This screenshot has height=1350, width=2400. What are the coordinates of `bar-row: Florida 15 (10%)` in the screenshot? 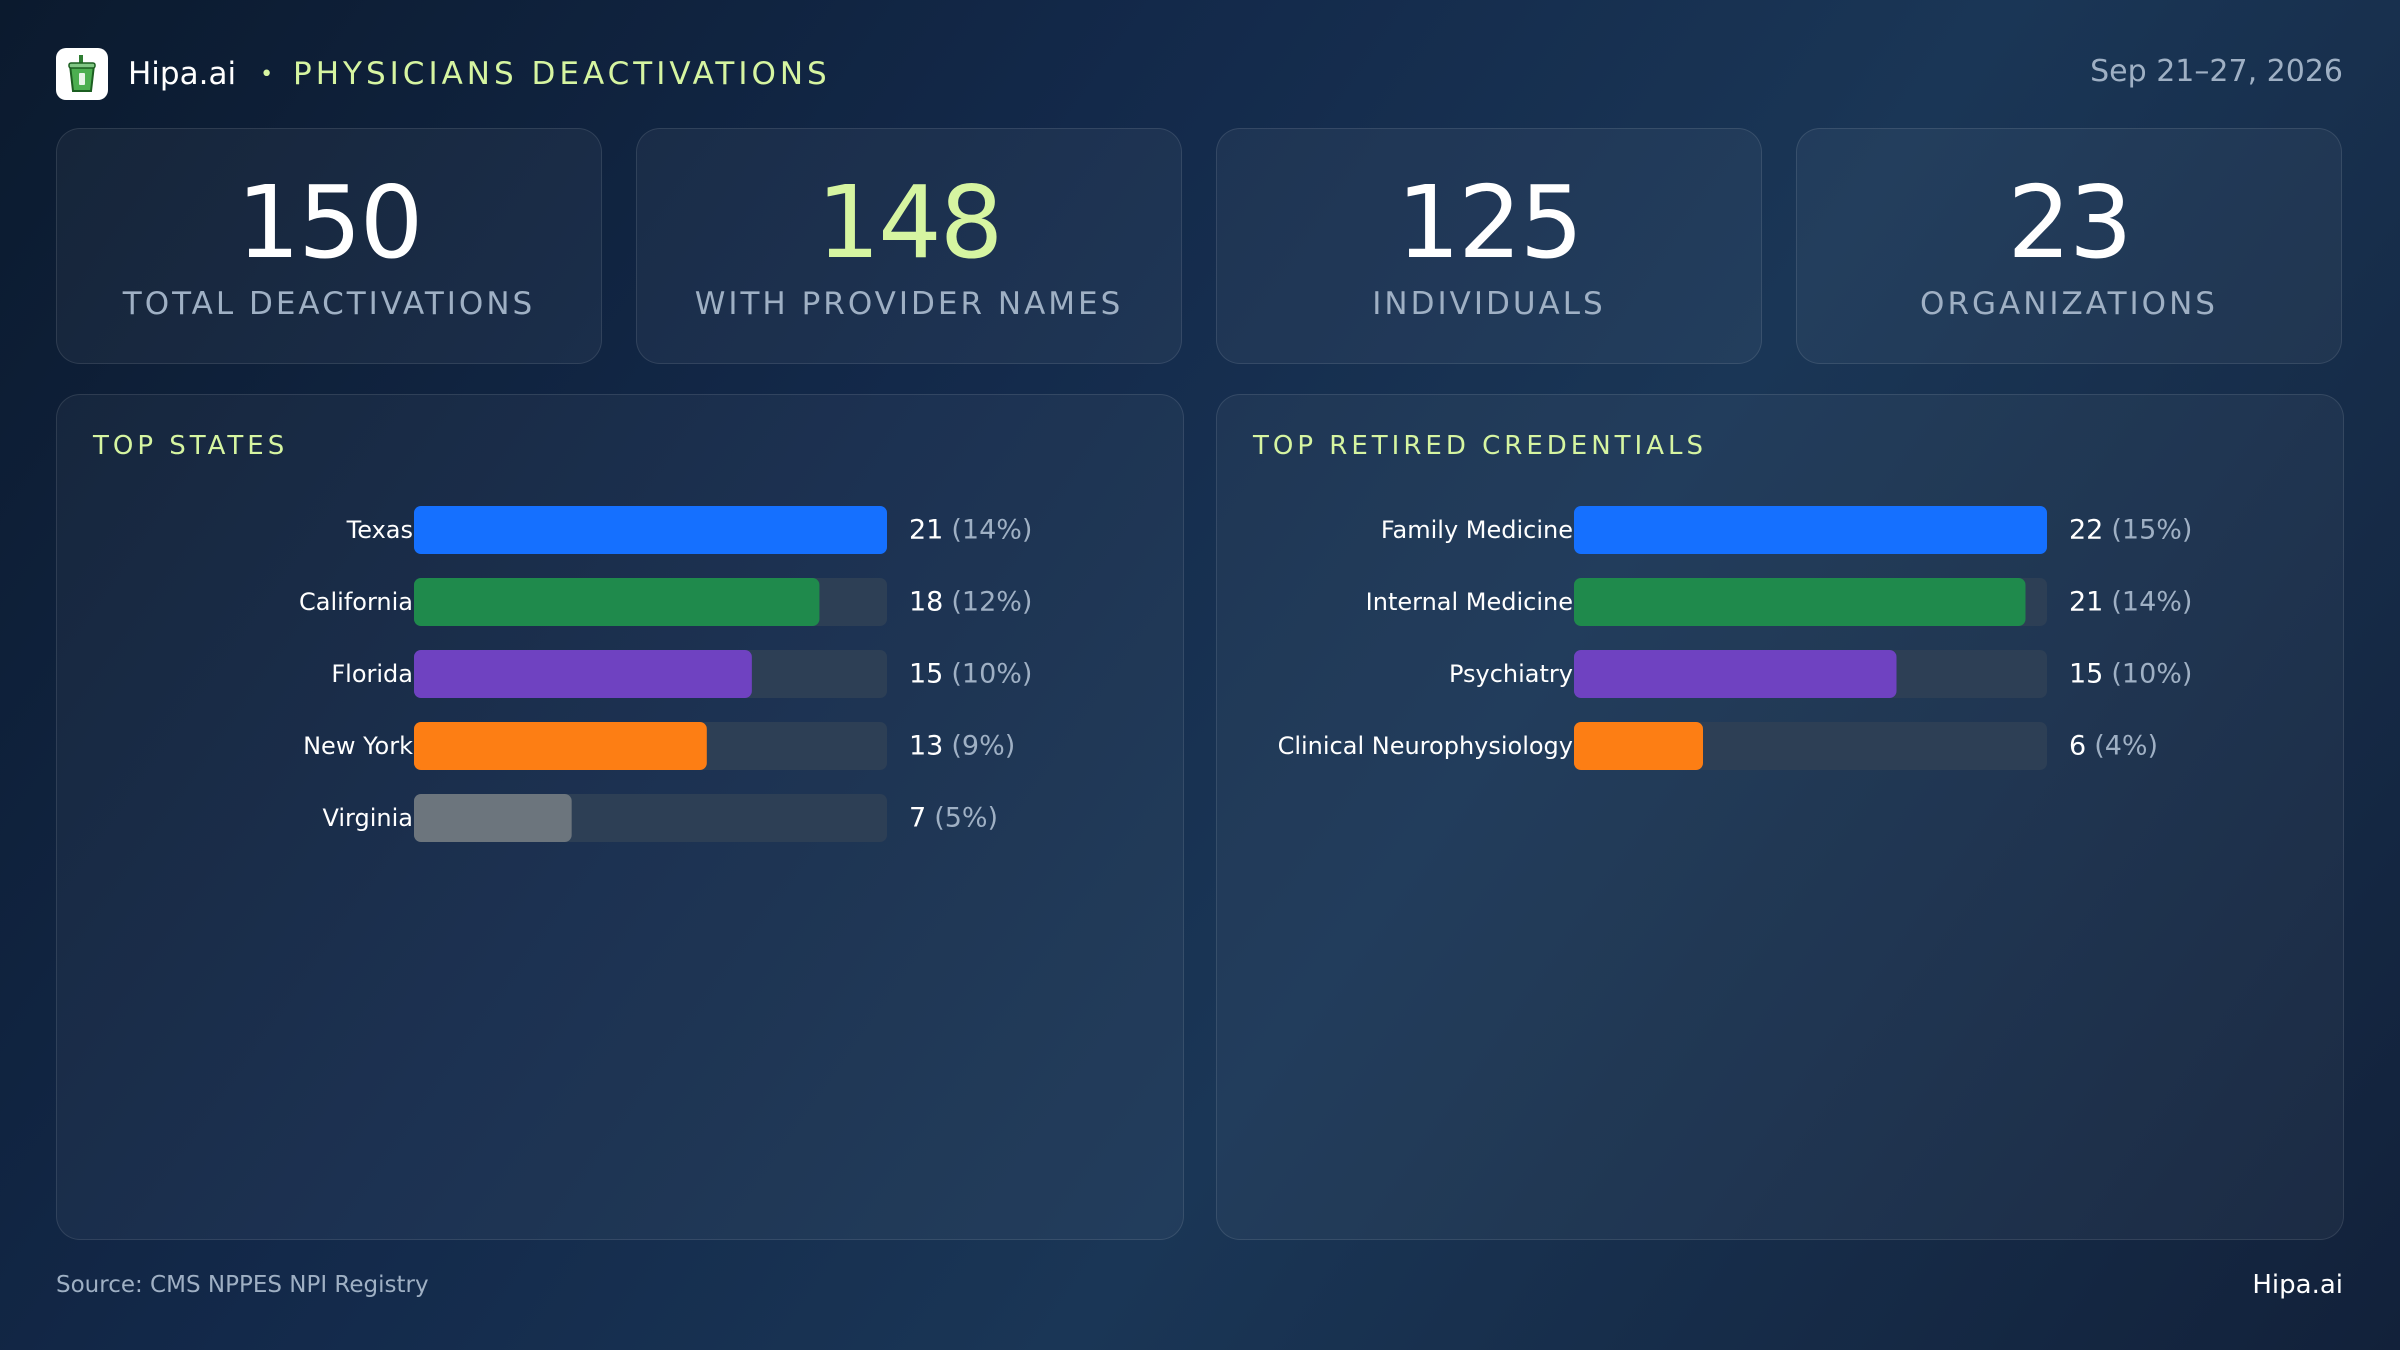 It's located at (681, 674).